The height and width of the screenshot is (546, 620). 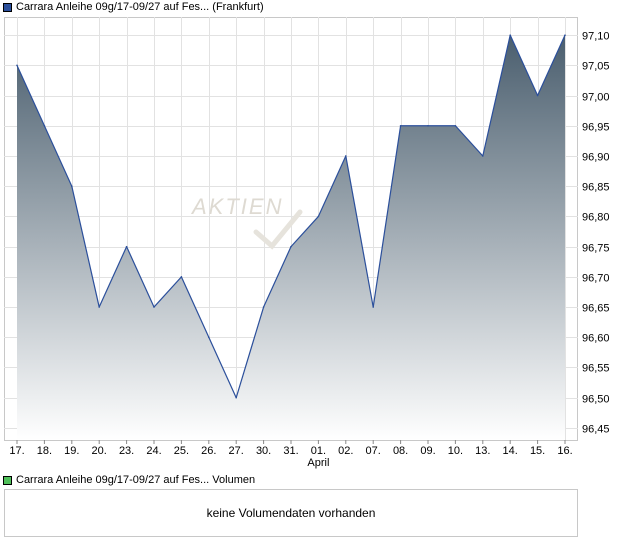 What do you see at coordinates (400, 451) in the screenshot?
I see `x-tick-label: 08.` at bounding box center [400, 451].